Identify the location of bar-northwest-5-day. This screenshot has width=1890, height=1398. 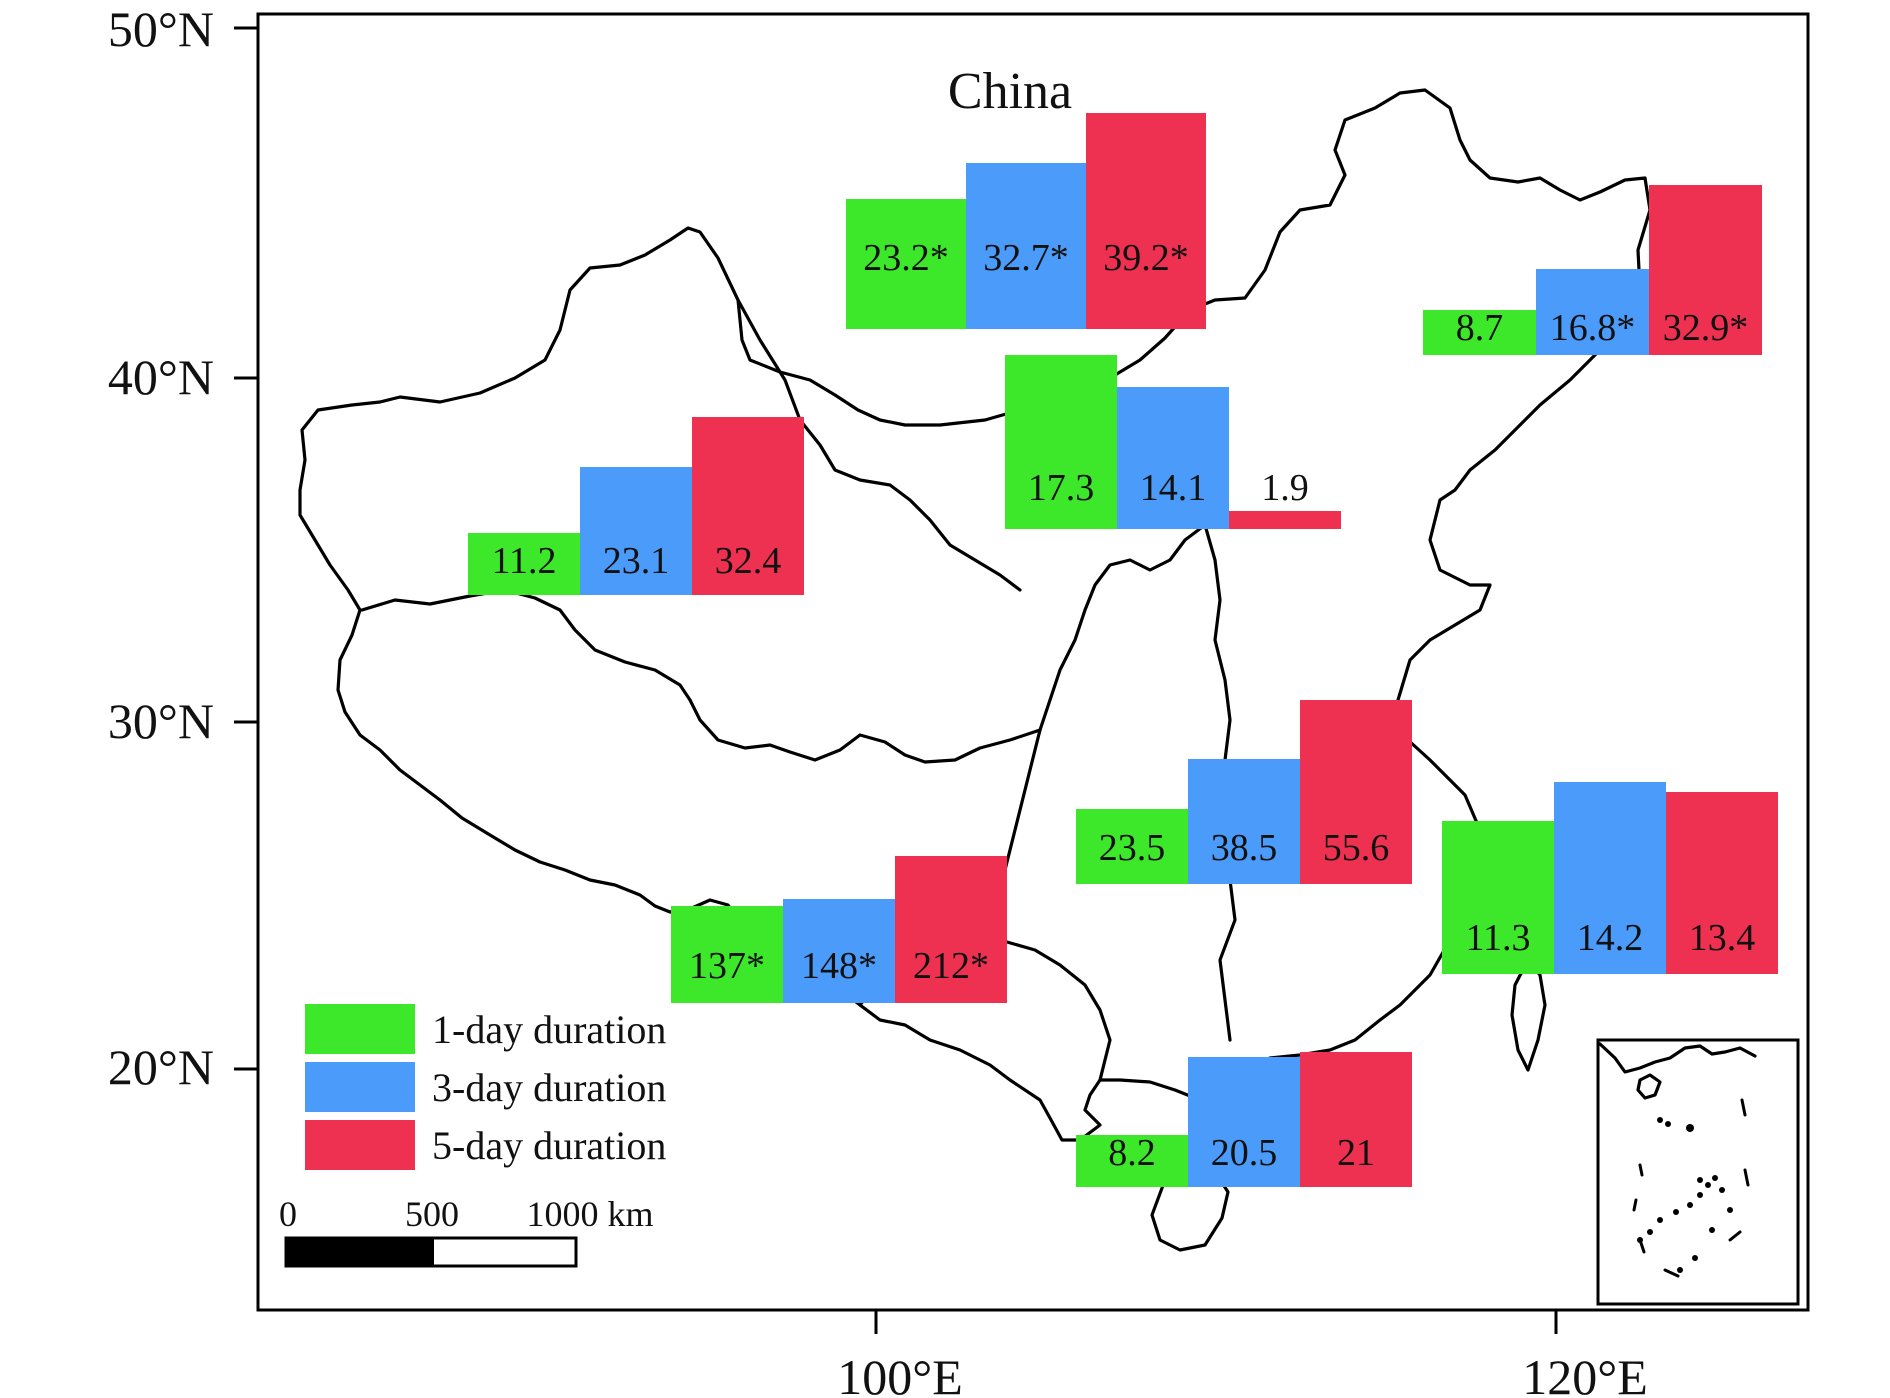
(748, 506).